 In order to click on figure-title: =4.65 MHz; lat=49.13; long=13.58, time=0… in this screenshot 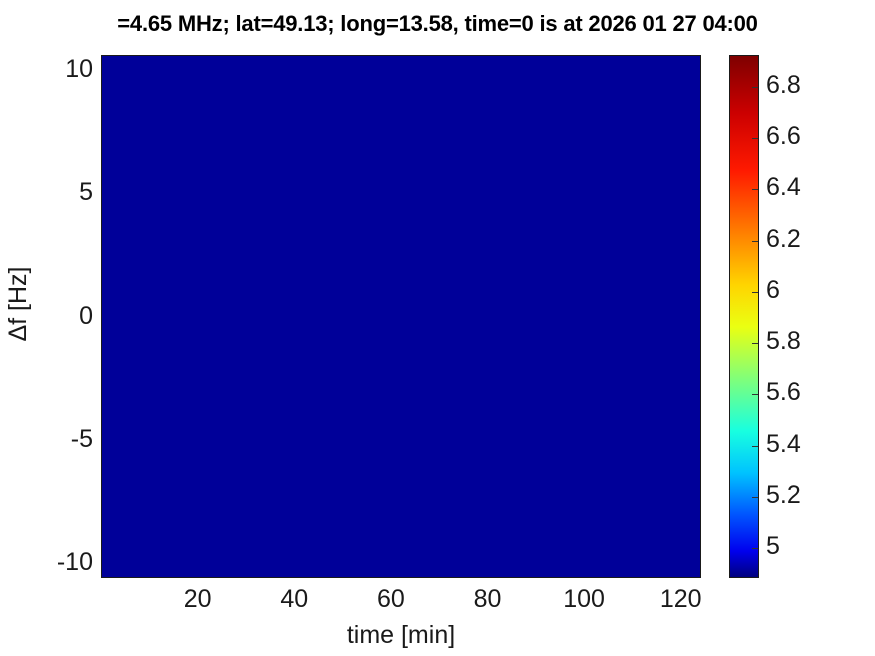, I will do `click(437, 23)`.